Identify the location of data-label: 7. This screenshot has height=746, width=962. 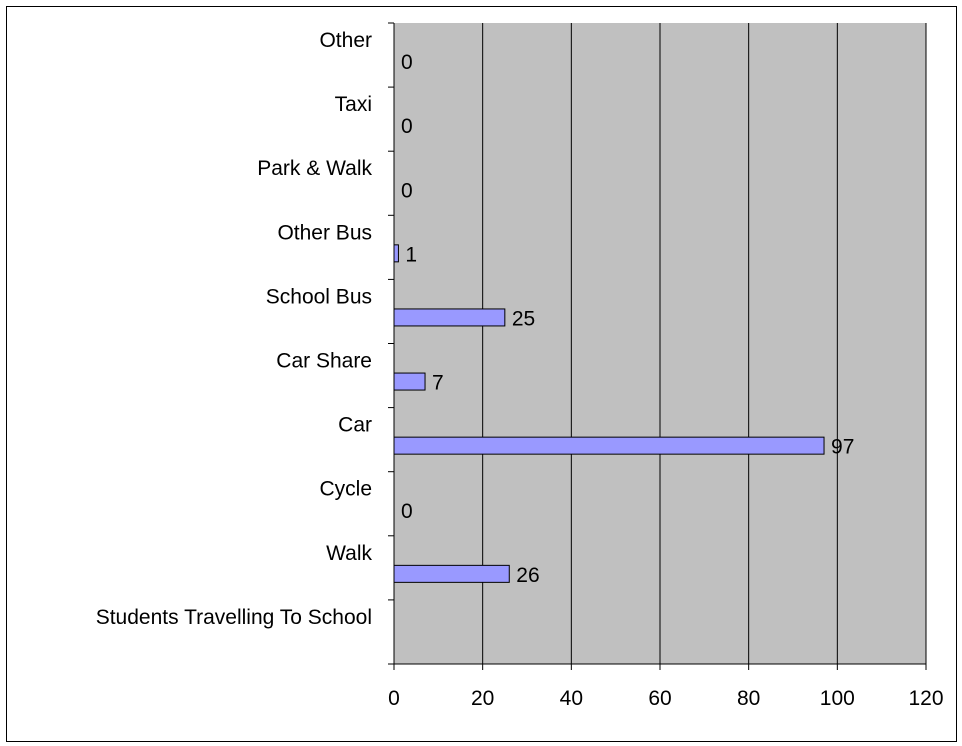
(438, 383).